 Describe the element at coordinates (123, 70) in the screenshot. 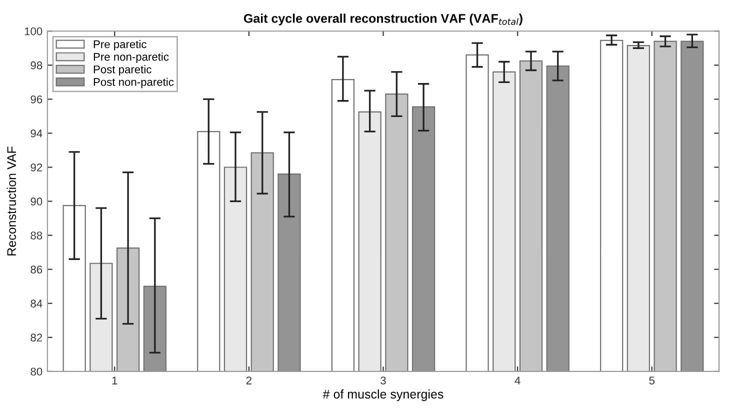

I see `legend-label: Post paretic` at that location.